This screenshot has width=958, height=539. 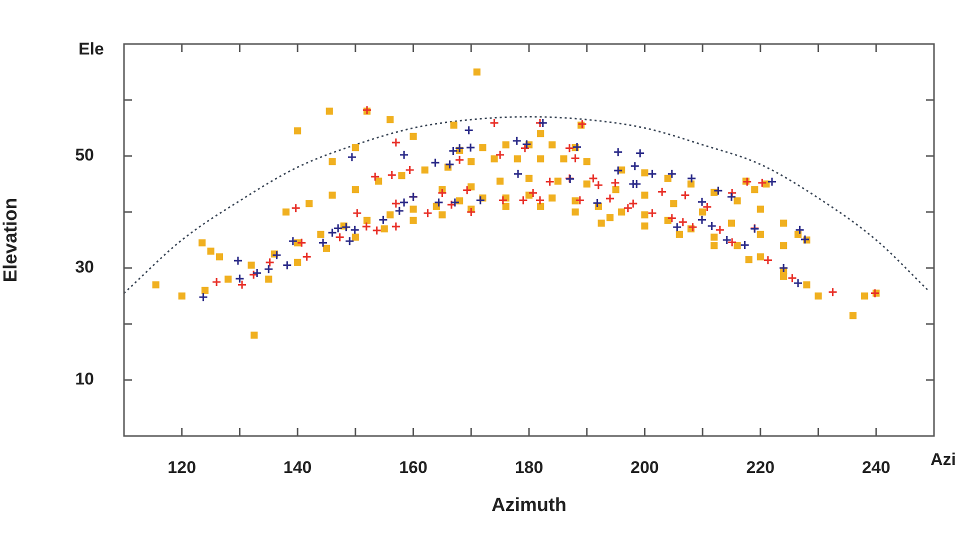 I want to click on text: Ele, so click(x=91, y=49).